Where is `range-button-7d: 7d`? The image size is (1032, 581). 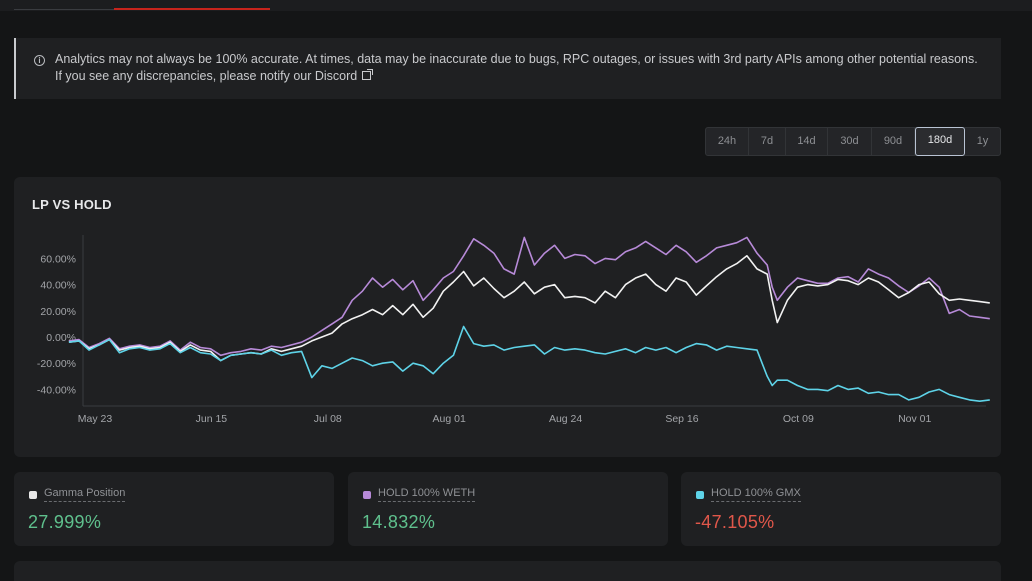 range-button-7d: 7d is located at coordinates (767, 141).